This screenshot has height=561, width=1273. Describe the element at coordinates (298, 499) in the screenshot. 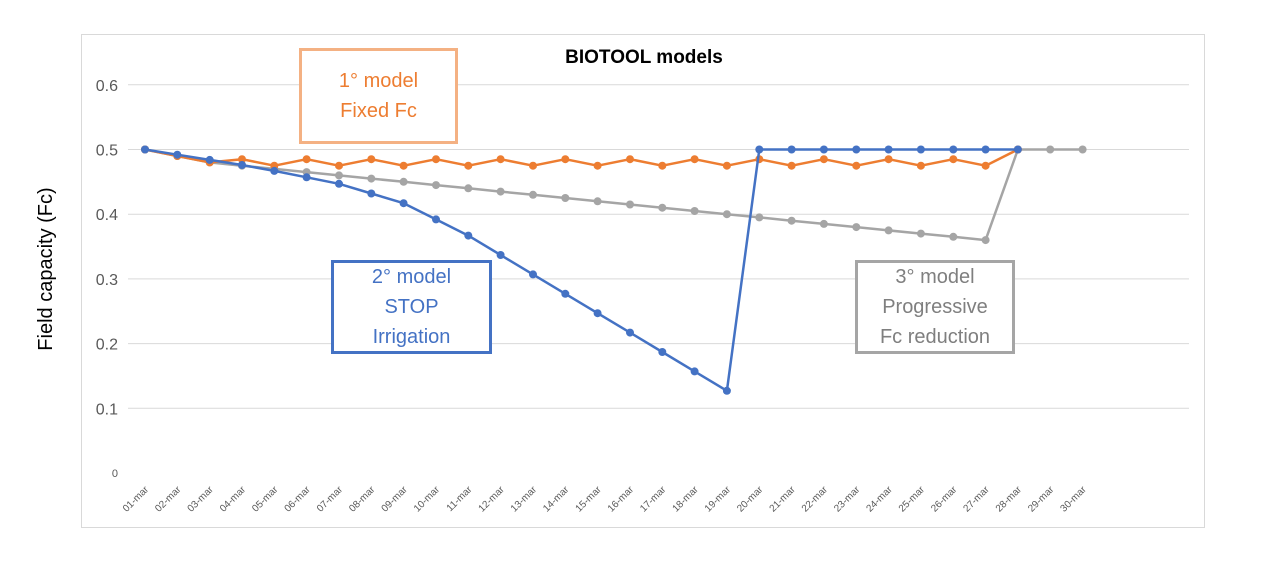

I see `x-tick-label: 06-mar` at that location.